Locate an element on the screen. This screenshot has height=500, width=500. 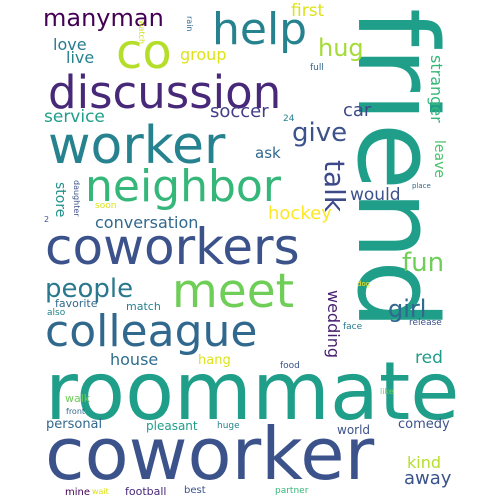
word-food: food is located at coordinates (290, 366).